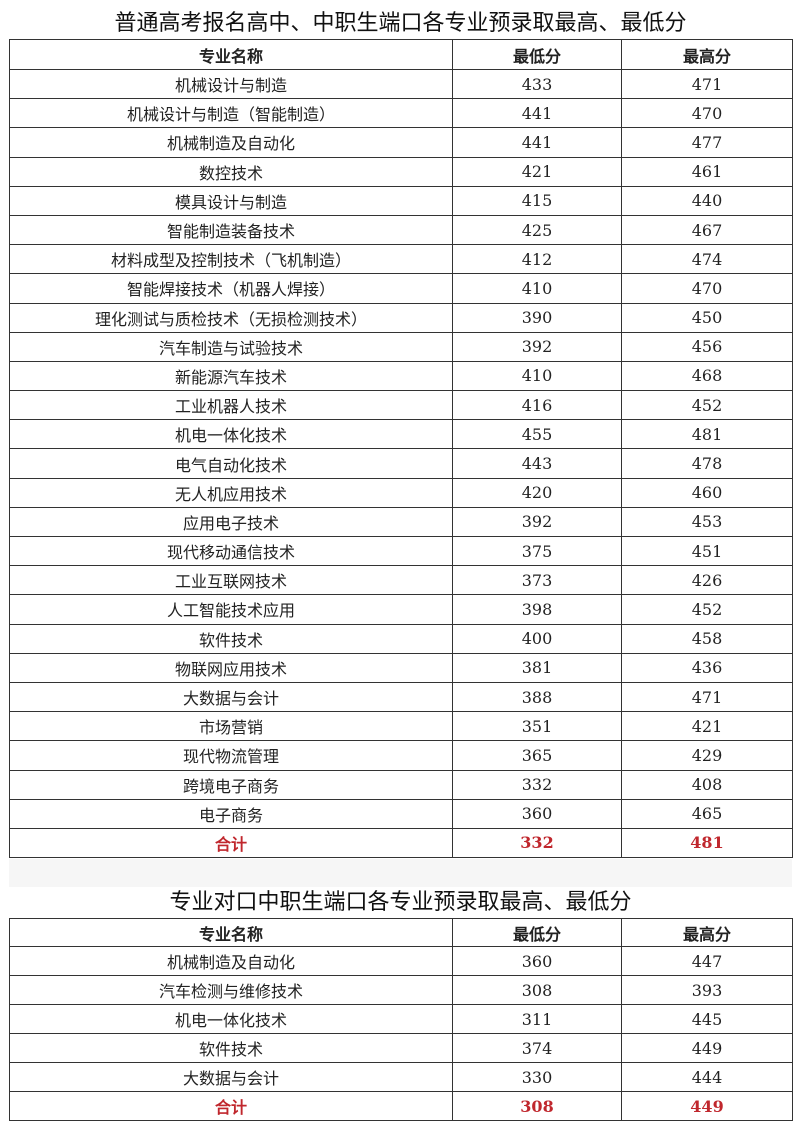 This screenshot has width=800, height=1130. I want to click on cell-min-score: 360, so click(537, 813).